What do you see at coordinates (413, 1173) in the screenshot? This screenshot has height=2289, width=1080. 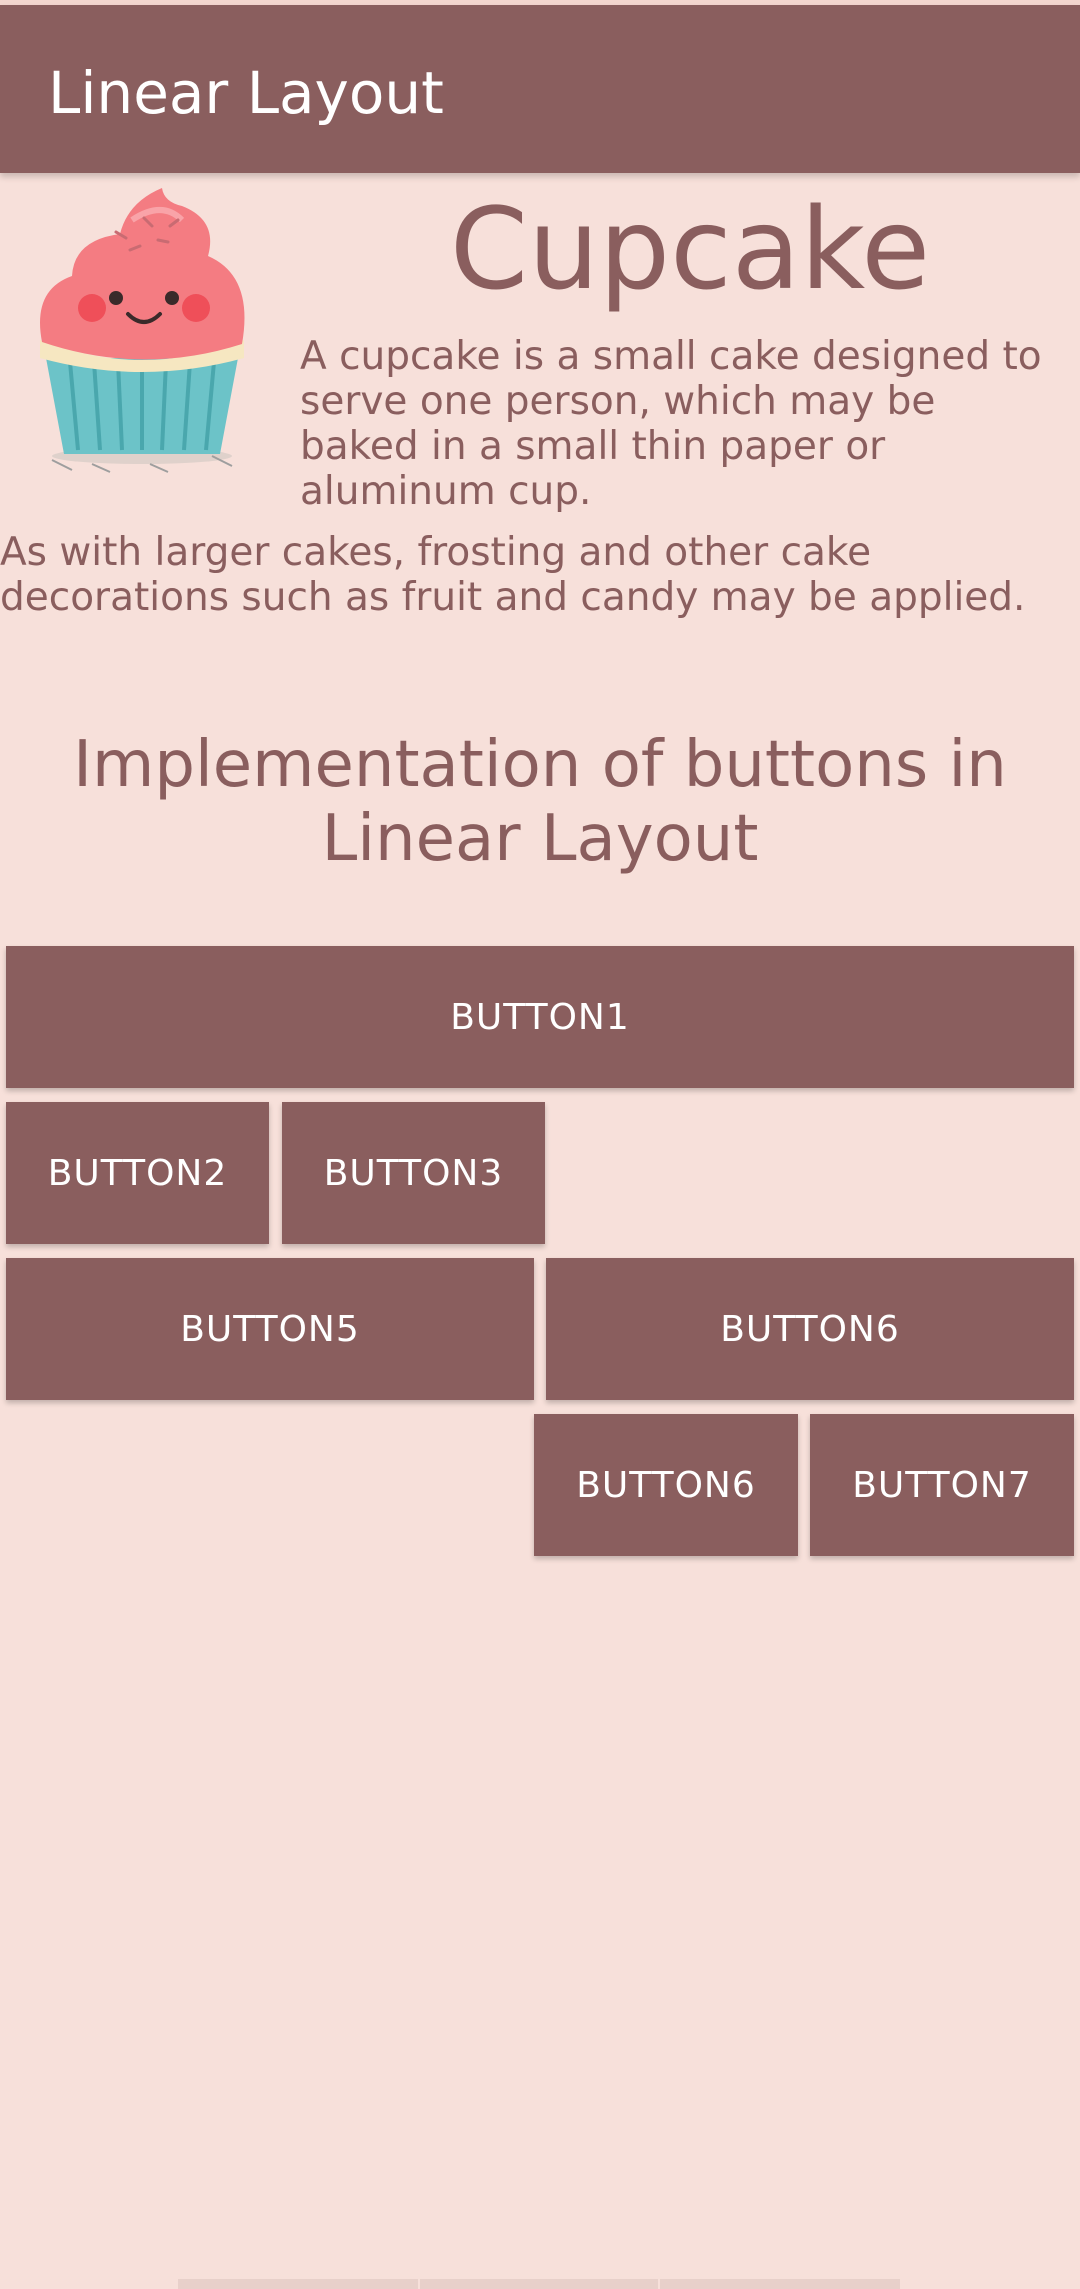 I see `button-3: BUTTON3` at bounding box center [413, 1173].